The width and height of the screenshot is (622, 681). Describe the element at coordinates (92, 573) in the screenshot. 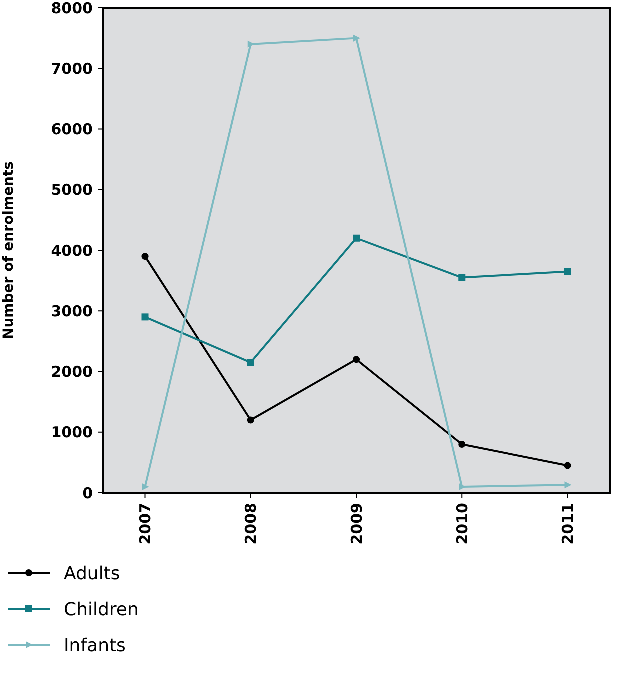

I see `legend-label: Adults` at that location.